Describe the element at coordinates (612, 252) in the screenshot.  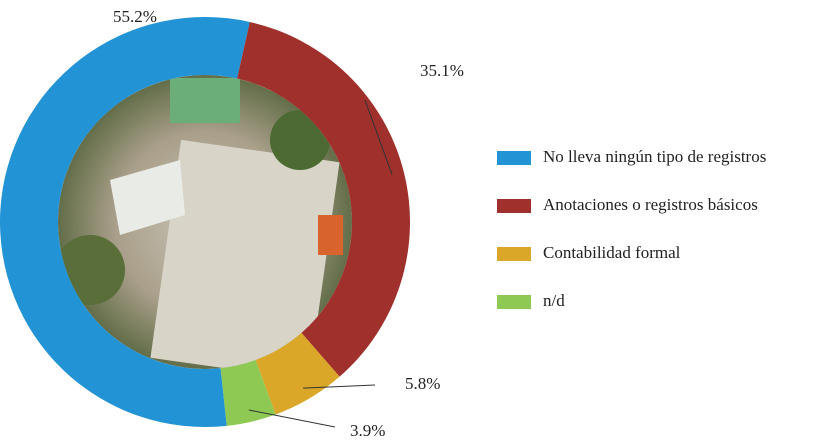
I see `legend-label: Contabilidad formal` at that location.